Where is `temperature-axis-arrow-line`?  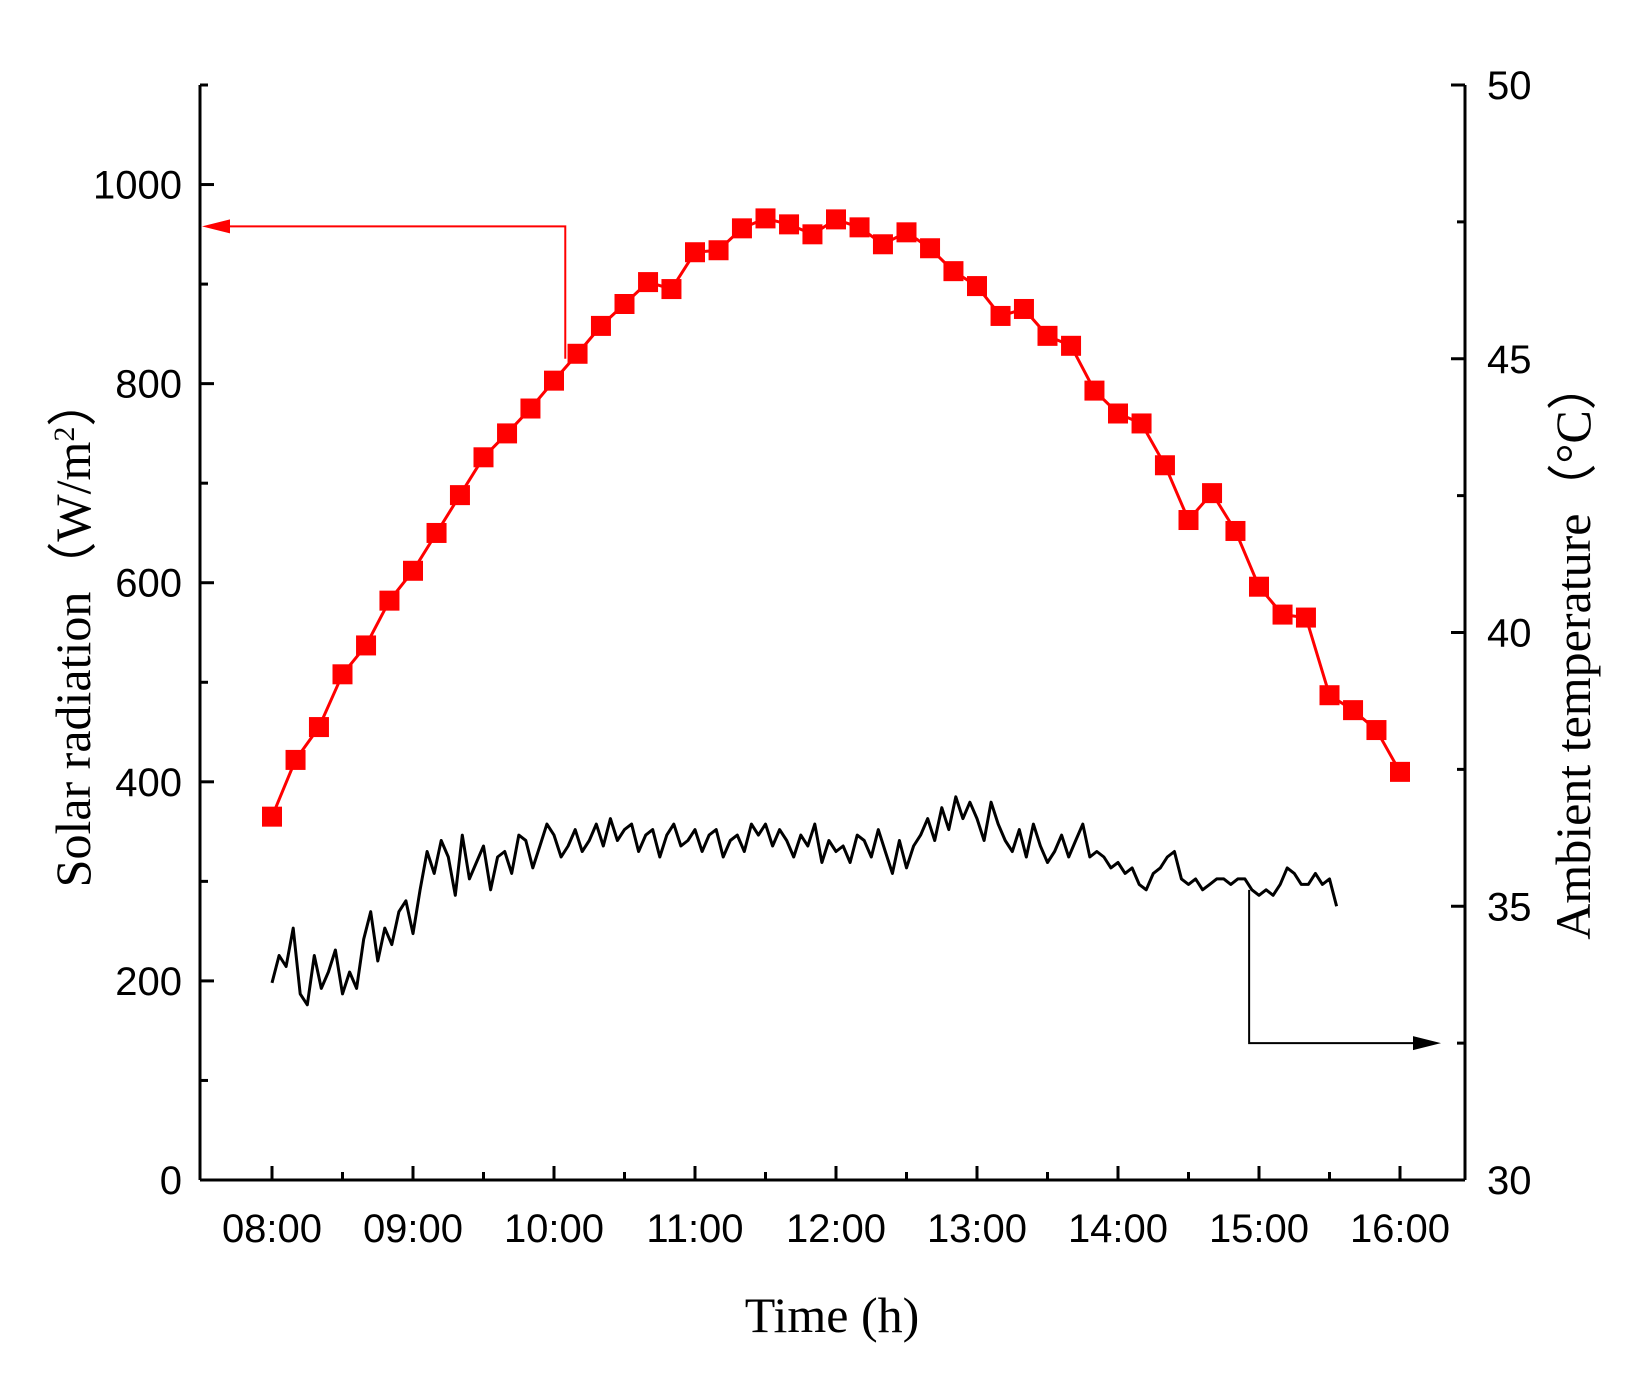
temperature-axis-arrow-line is located at coordinates (1331, 967).